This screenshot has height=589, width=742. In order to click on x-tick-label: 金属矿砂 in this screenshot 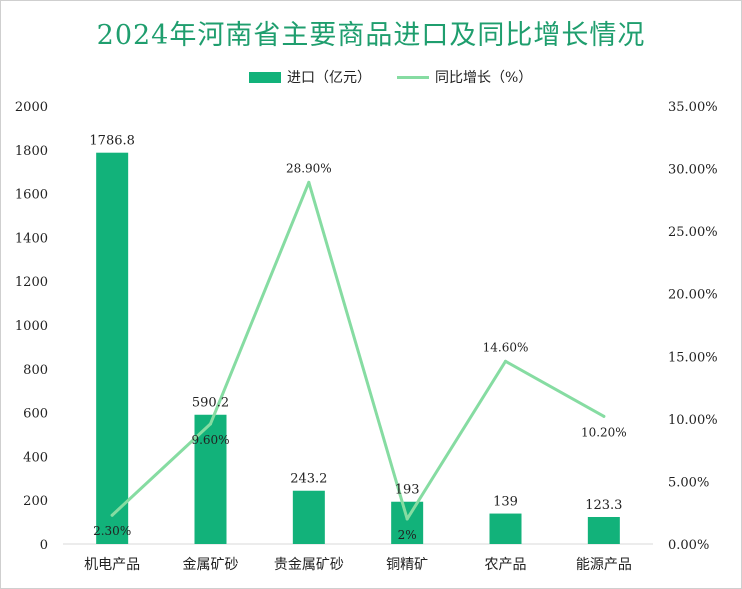, I will do `click(211, 565)`.